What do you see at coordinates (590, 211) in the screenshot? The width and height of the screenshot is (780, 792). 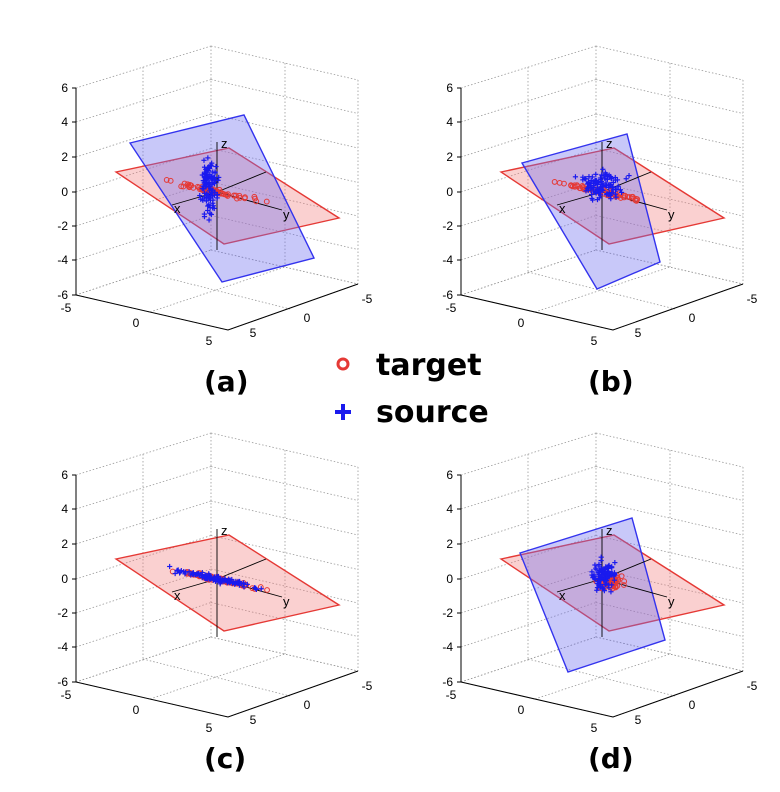 I see `source-plane` at bounding box center [590, 211].